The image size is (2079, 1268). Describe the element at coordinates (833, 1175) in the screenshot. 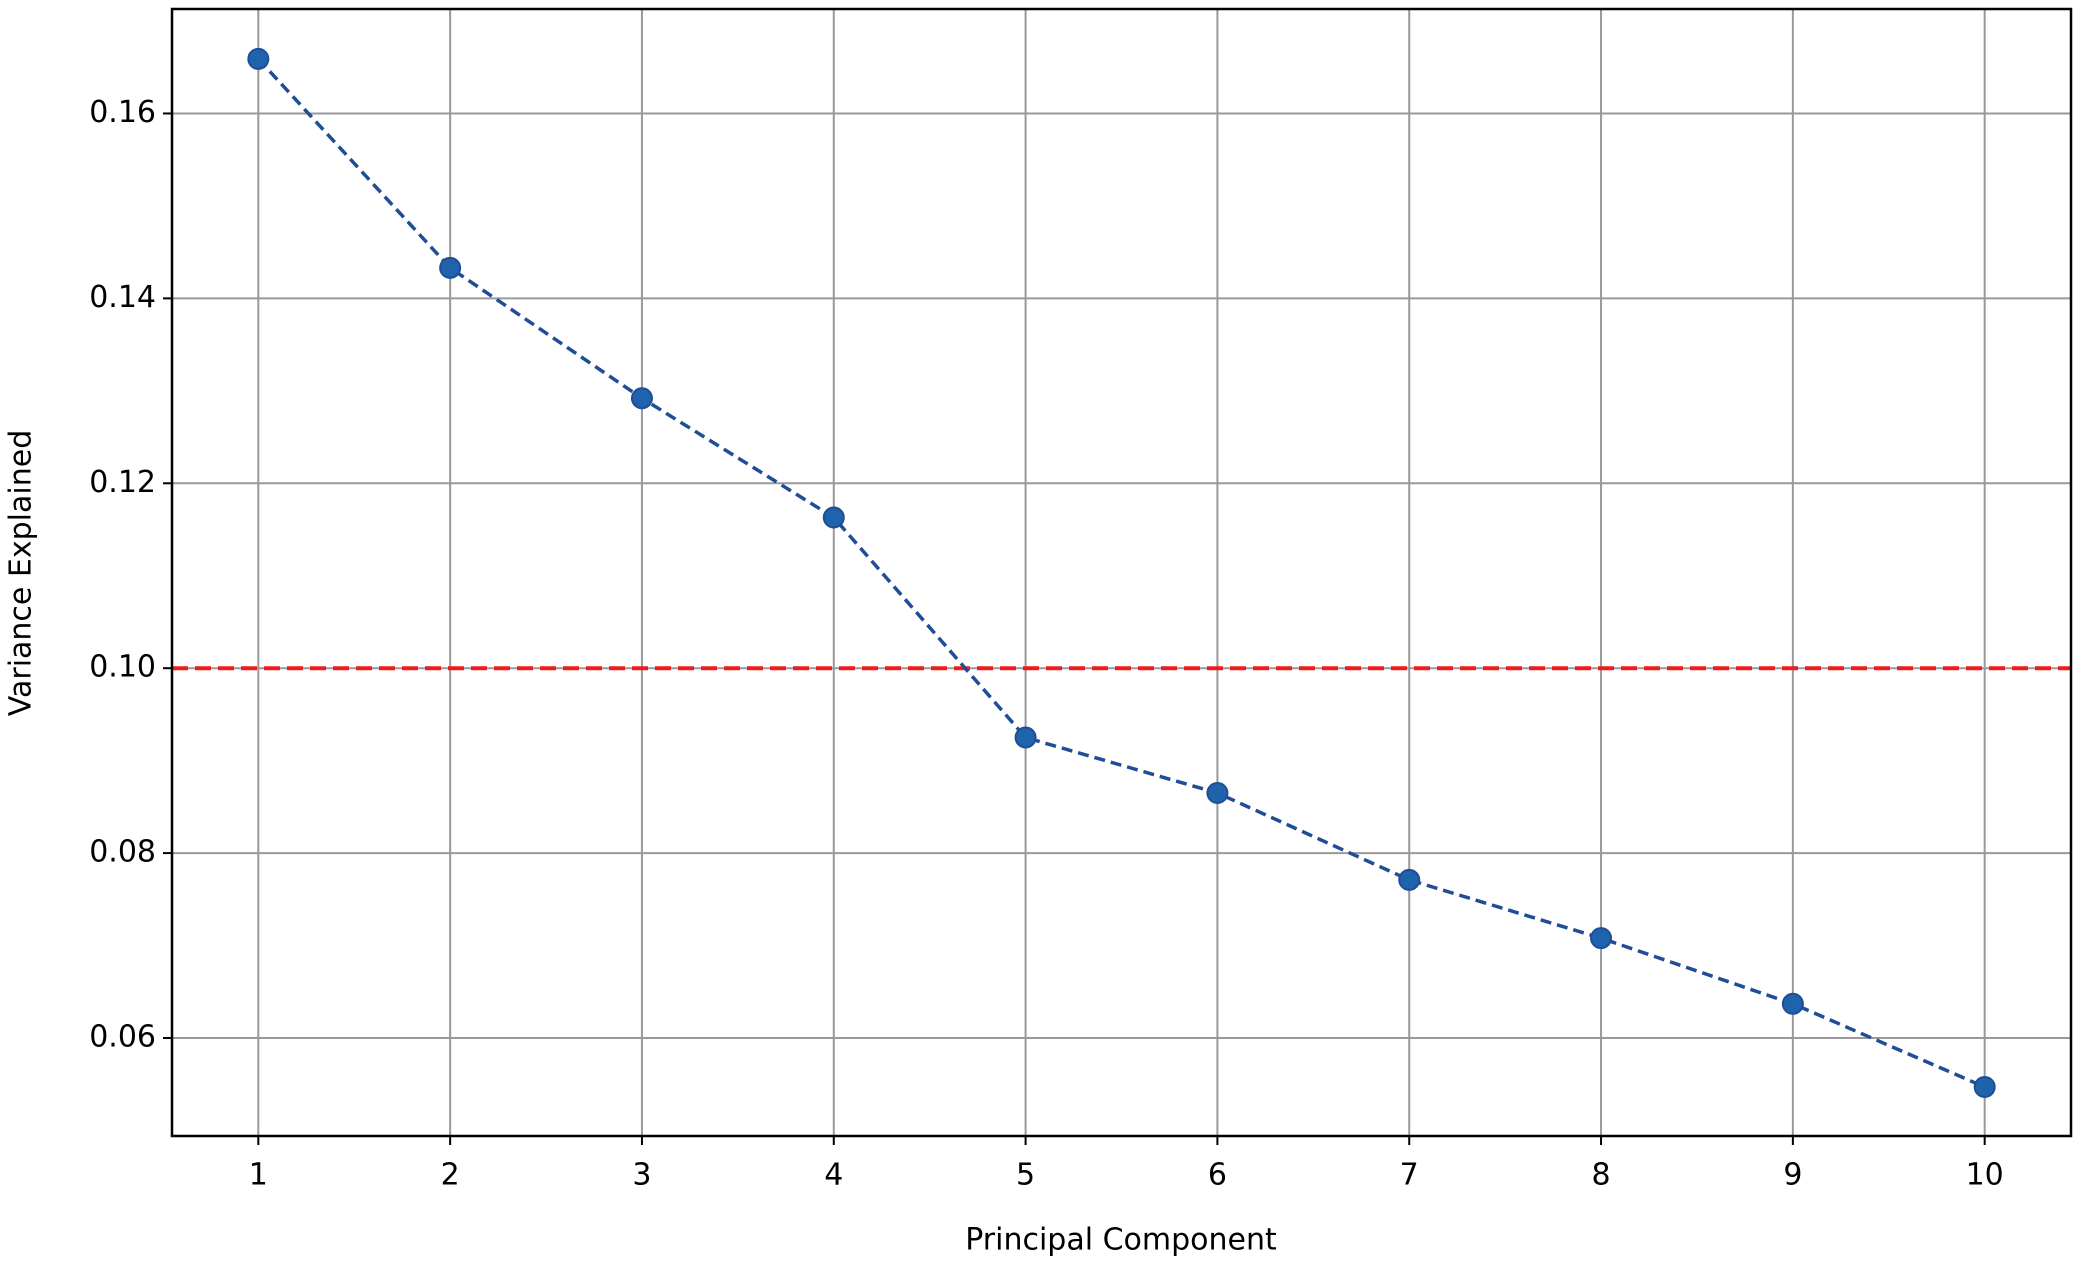

I see `x-tick-label: 4` at that location.